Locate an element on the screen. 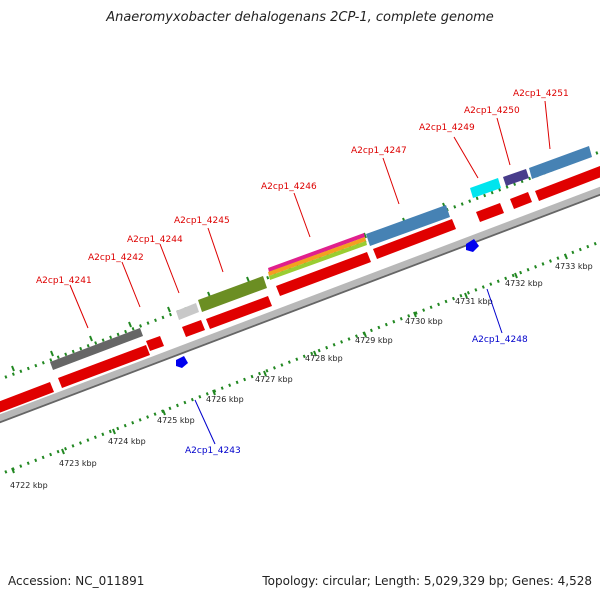  gene-label: A2cp1_4248 is located at coordinates (500, 340).